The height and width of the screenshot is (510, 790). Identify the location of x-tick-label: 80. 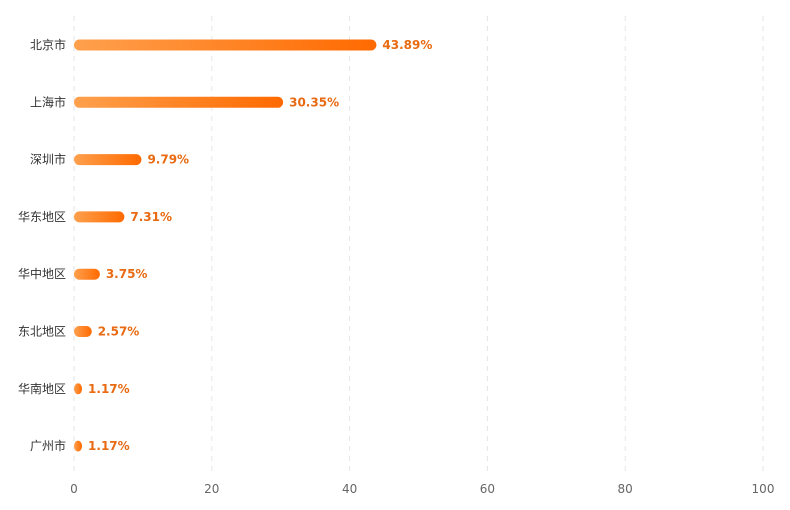
(625, 489).